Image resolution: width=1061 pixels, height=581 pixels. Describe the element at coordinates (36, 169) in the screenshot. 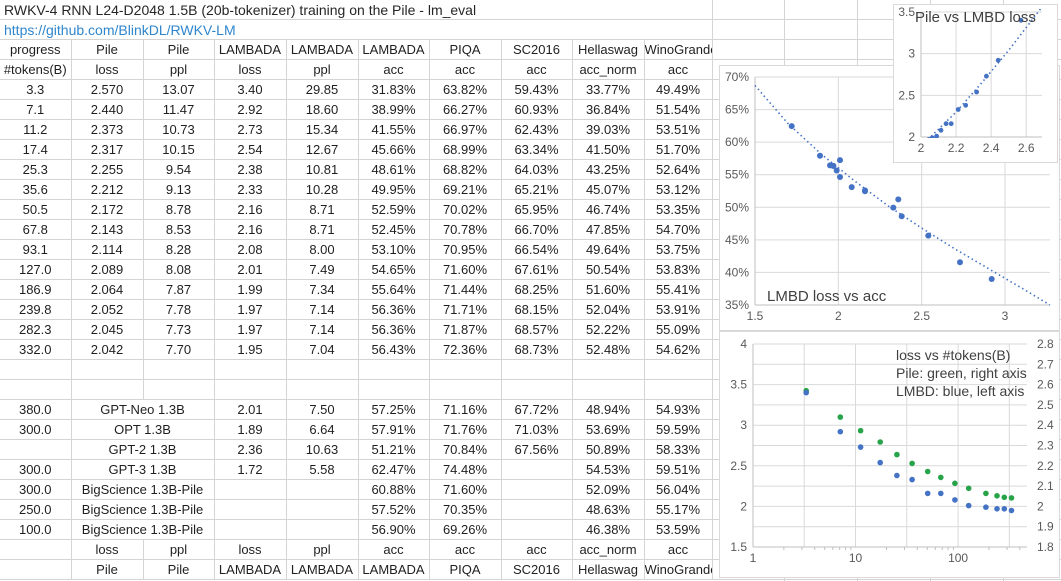

I see `cell: 25.3` at that location.